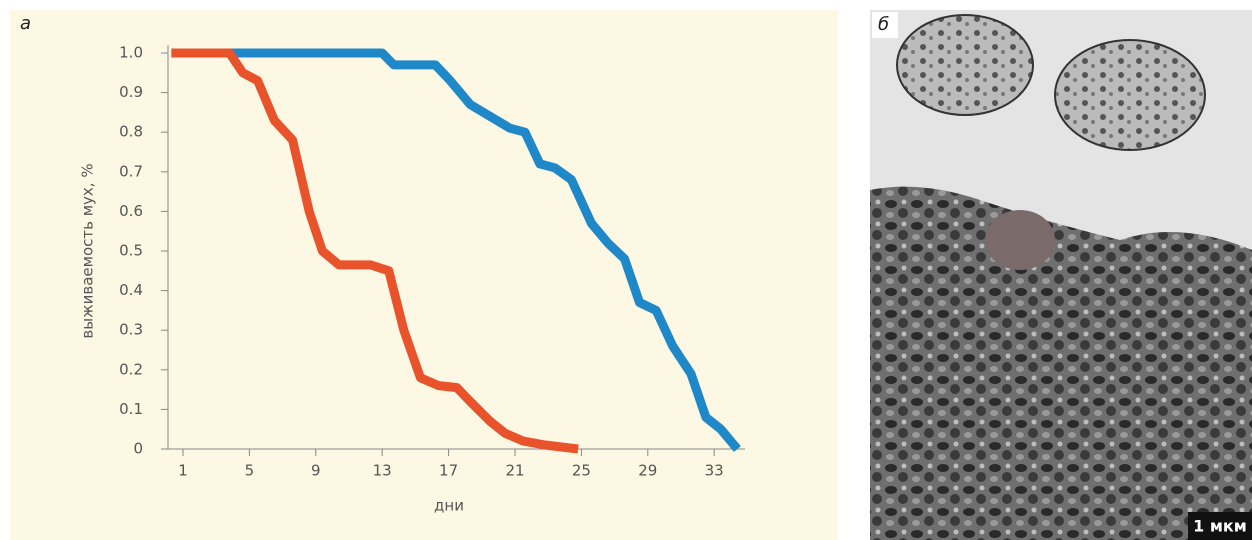  Describe the element at coordinates (316, 471) in the screenshot. I see `x-tick-label: 9` at that location.